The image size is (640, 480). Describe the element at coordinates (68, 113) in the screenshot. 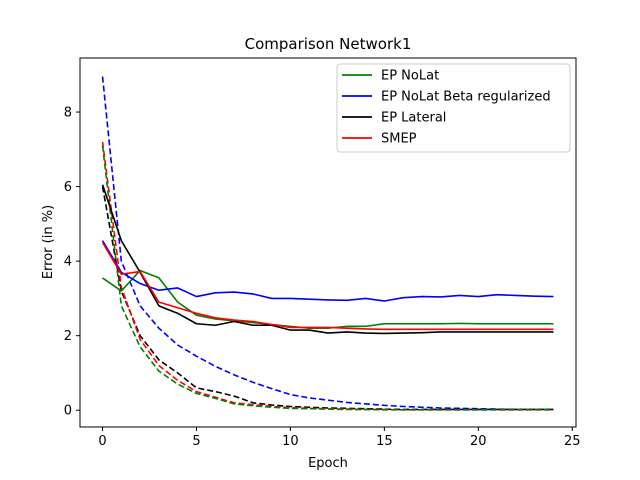

I see `y-tick-label: 8` at that location.